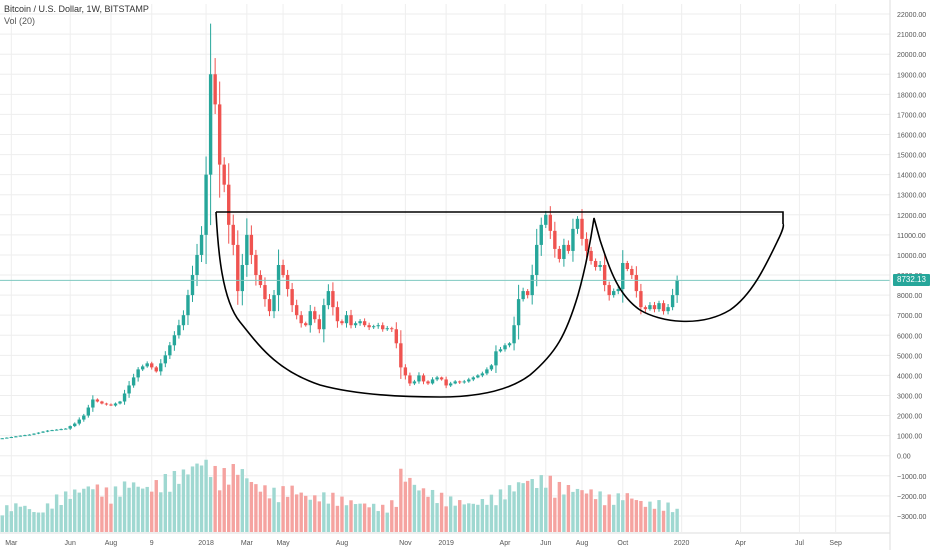 The height and width of the screenshot is (550, 932). I want to click on price-tick-label: 17000.00, so click(911, 115).